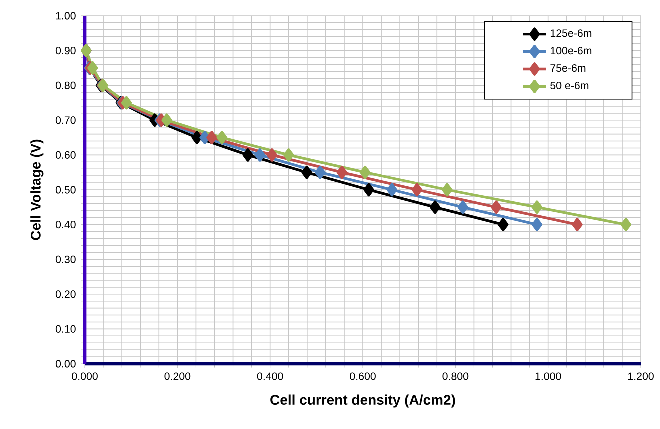 This screenshot has width=660, height=429. I want to click on y-tick-label: 0.80, so click(66, 86).